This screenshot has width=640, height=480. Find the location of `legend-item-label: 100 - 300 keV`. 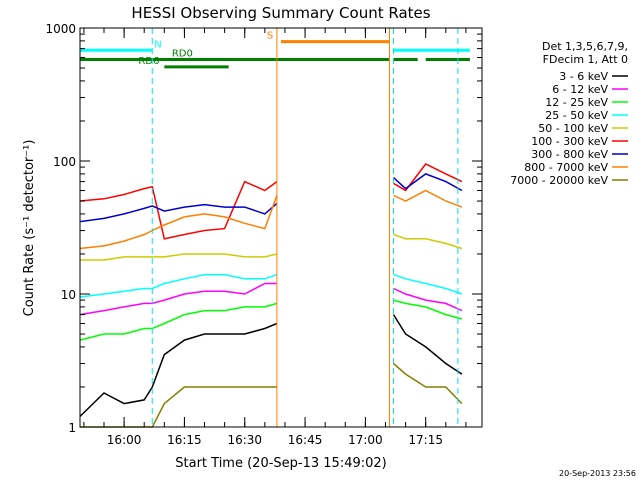

legend-item-label: 100 - 300 keV is located at coordinates (569, 141).